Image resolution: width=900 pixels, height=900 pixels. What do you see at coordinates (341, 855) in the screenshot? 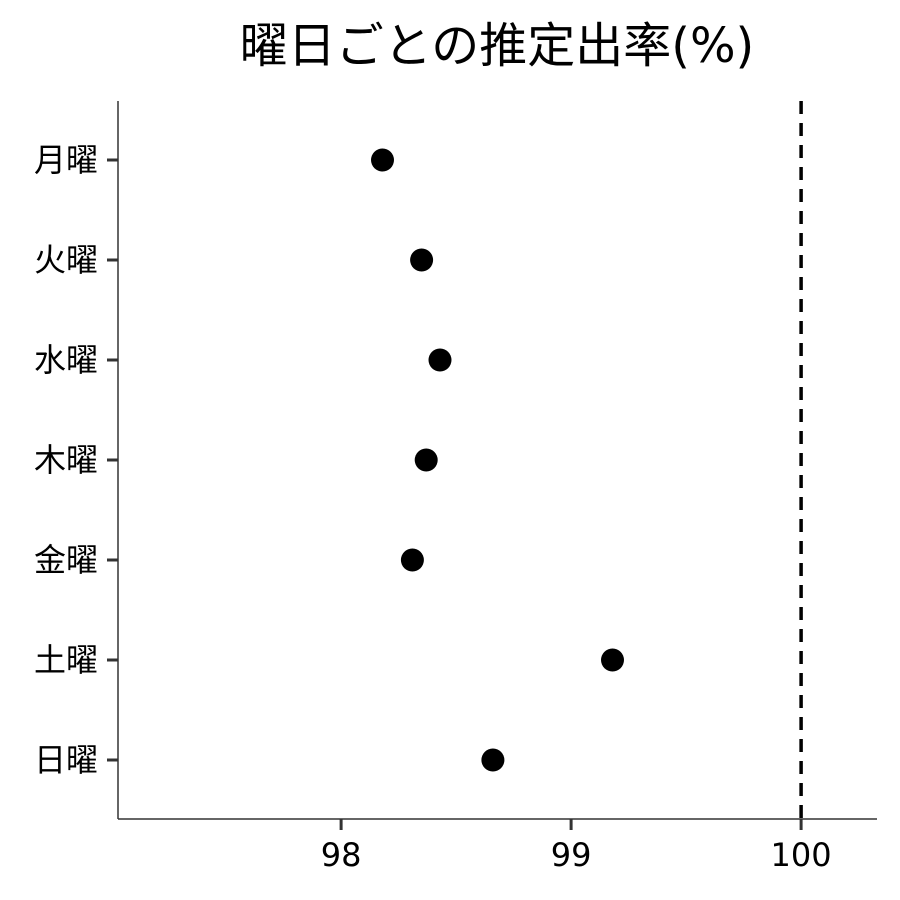
I see `x-tick-label: 98` at bounding box center [341, 855].